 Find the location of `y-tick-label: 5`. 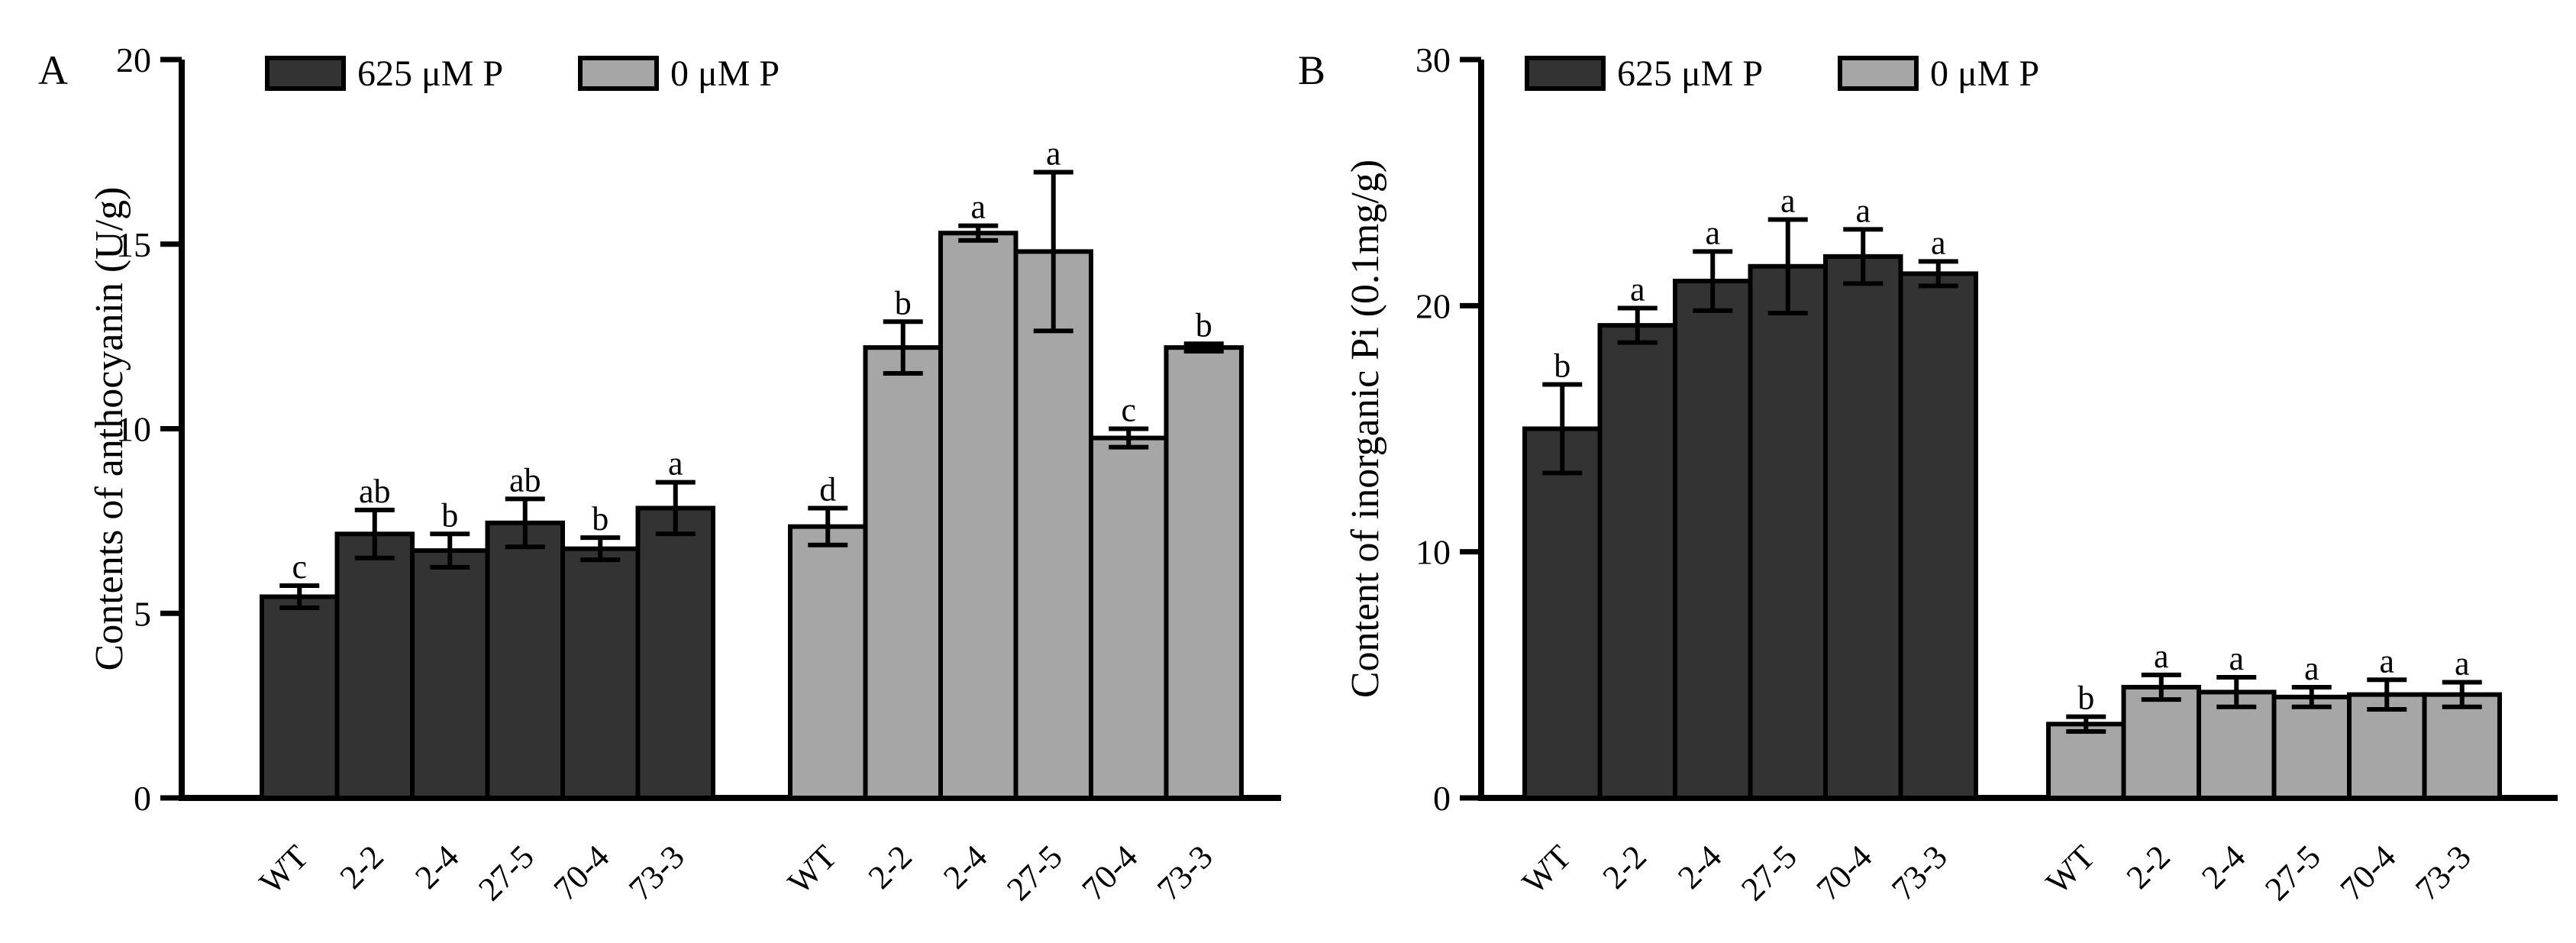

y-tick-label: 5 is located at coordinates (142, 613).